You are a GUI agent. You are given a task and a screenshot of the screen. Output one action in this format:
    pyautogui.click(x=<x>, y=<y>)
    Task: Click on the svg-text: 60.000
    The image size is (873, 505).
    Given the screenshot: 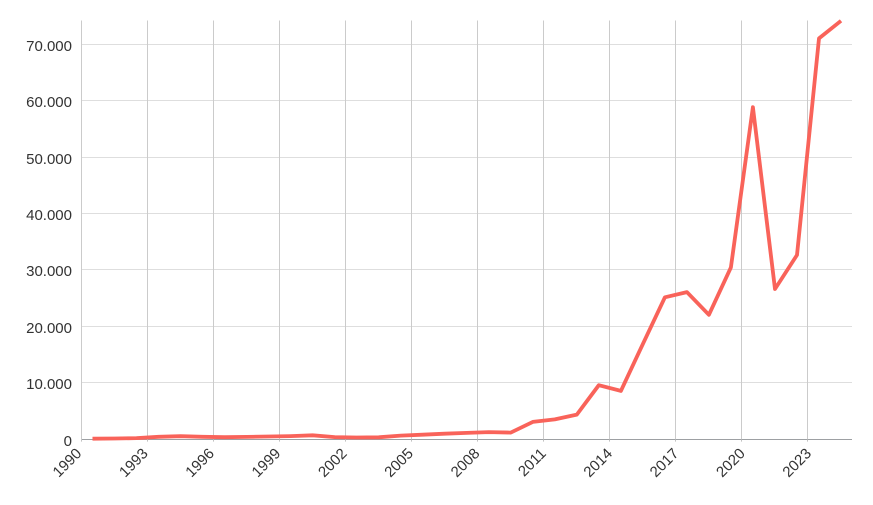 What is the action you would take?
    pyautogui.click(x=49, y=102)
    